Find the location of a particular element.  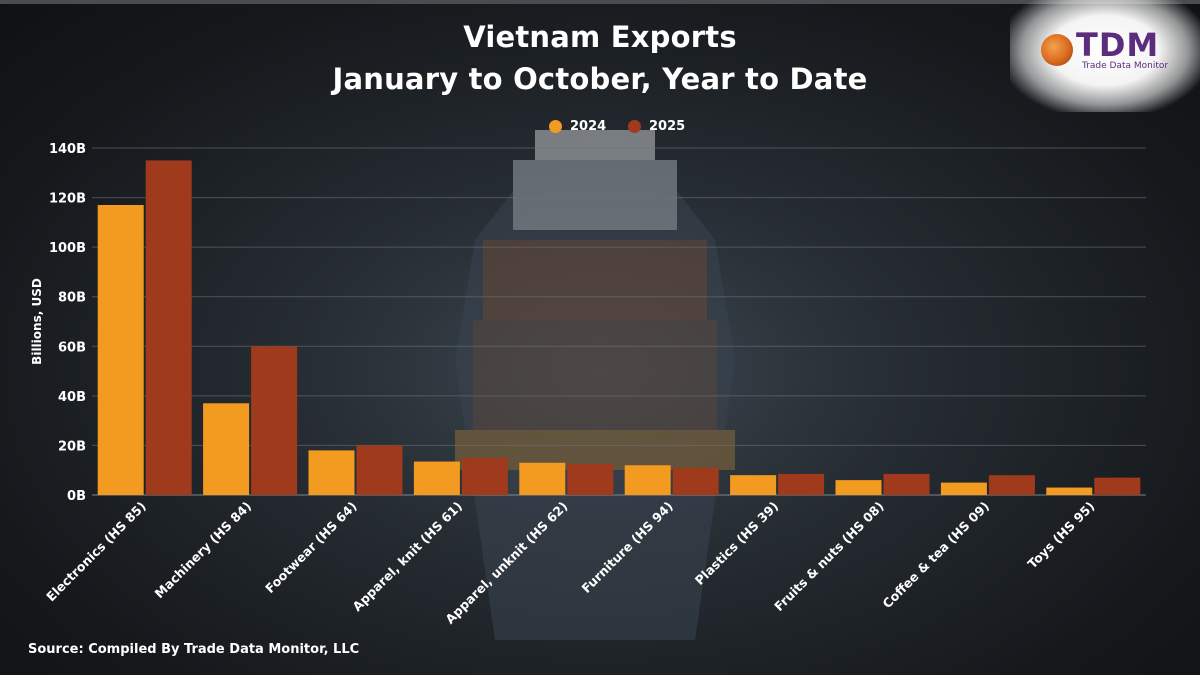

y-tick-label: 60B is located at coordinates (72, 347).